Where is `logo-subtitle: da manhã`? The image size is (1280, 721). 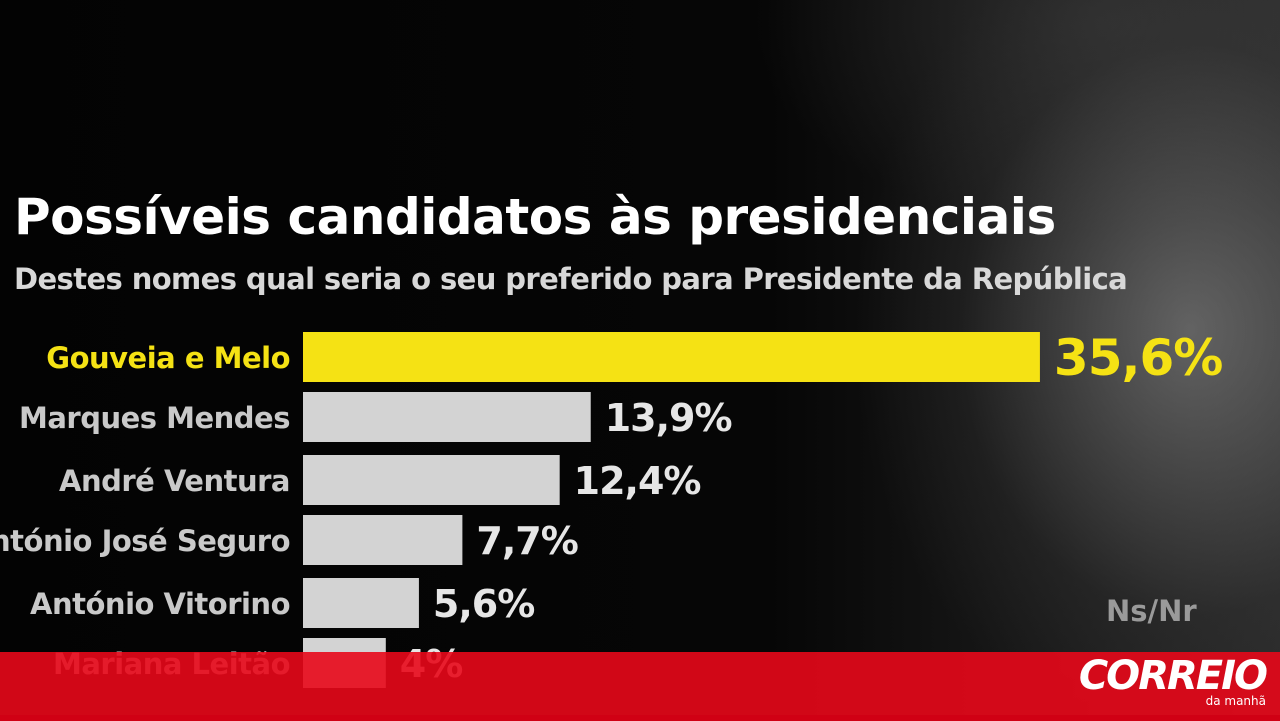
logo-subtitle: da manhã is located at coordinates (1235, 701).